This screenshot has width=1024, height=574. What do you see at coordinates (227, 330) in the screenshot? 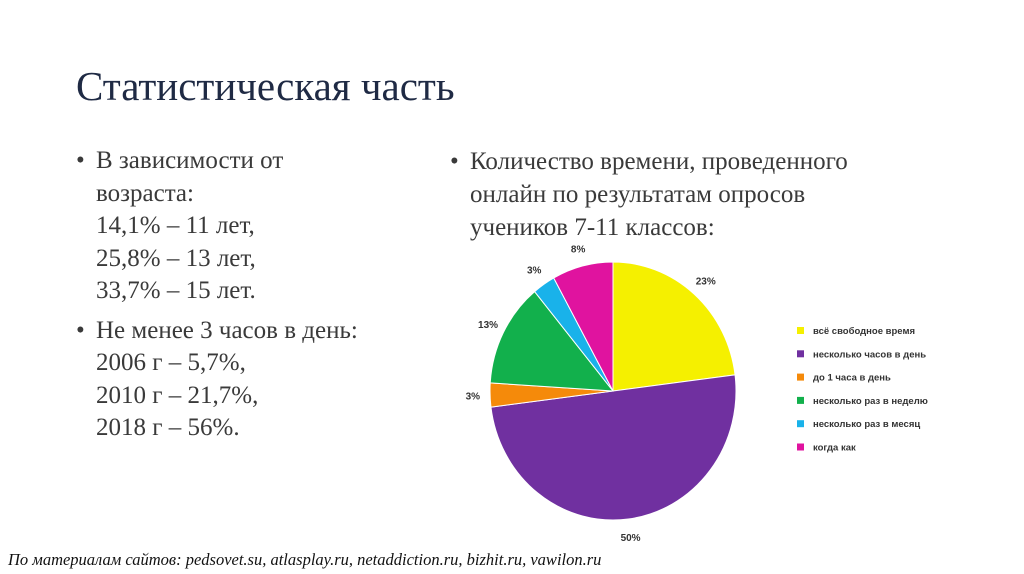
I see `bullet-line: Не менее 3 часов в день:` at bounding box center [227, 330].